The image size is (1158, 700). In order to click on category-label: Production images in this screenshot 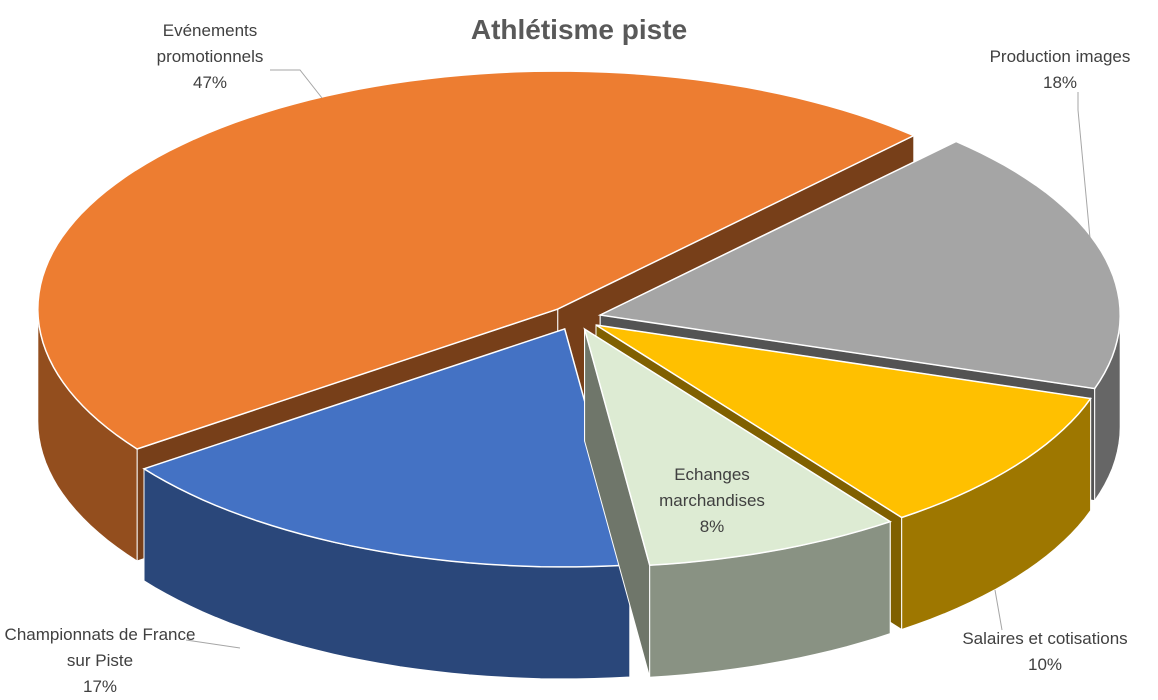, I will do `click(1060, 56)`.